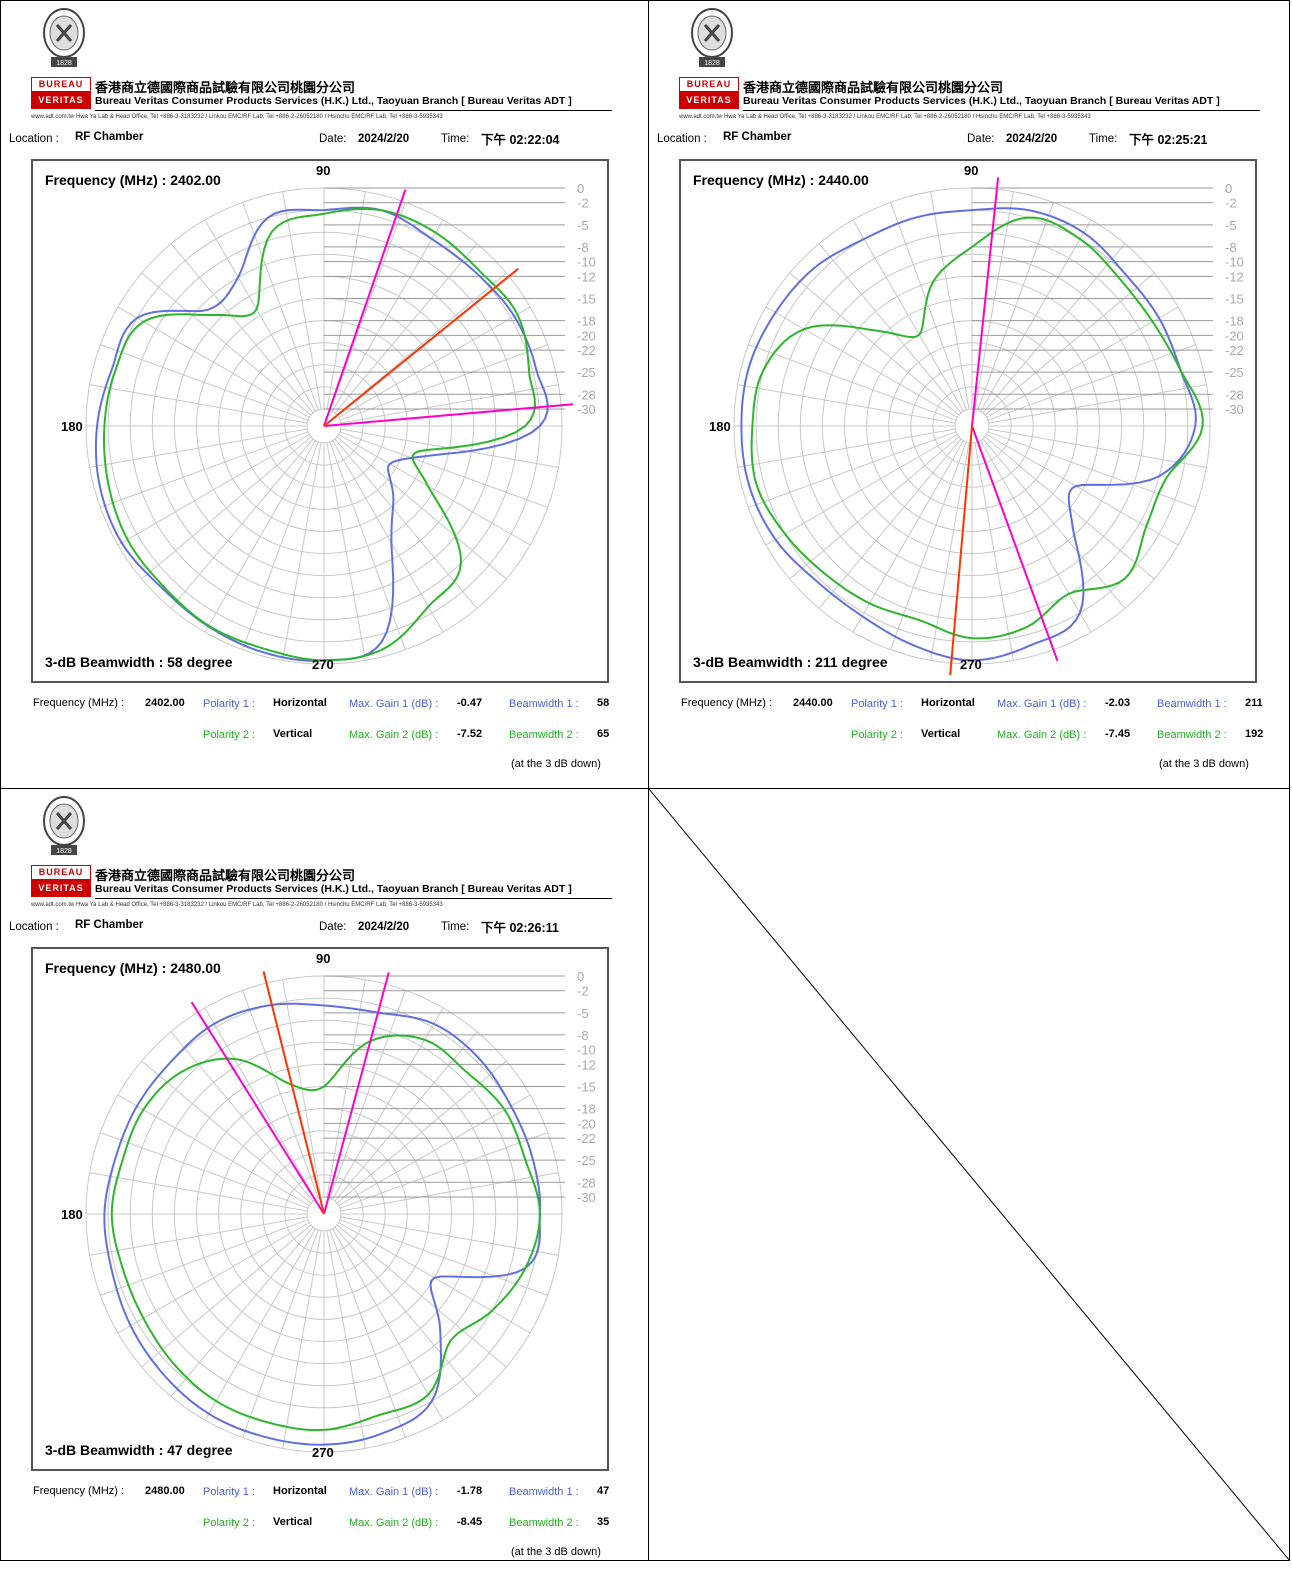  What do you see at coordinates (790, 662) in the screenshot?
I see `beamwidth-caption: 3-dB Beamwidth : 211 degree` at bounding box center [790, 662].